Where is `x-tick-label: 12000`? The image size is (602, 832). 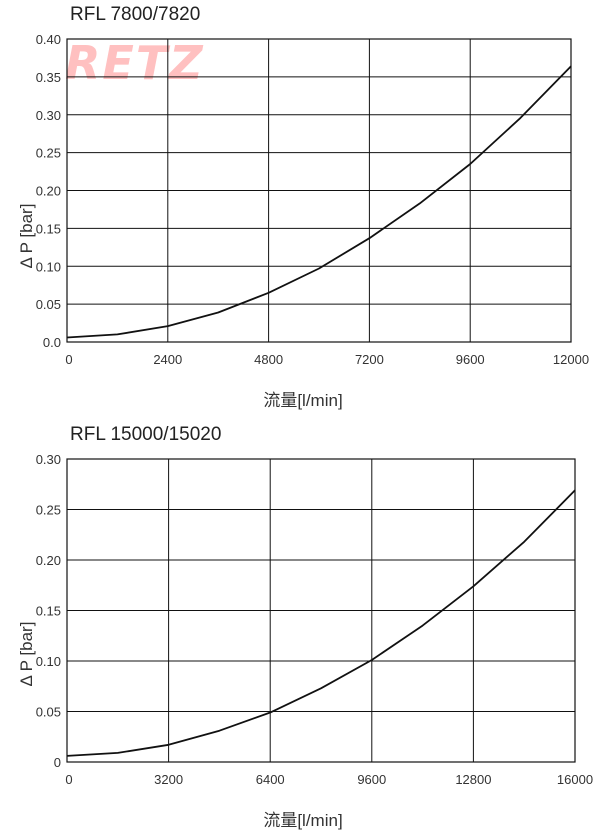
x-tick-label: 12000 is located at coordinates (571, 359).